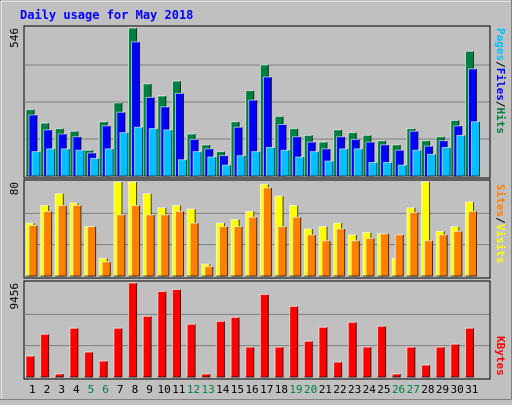 Image resolution: width=512 pixels, height=405 pixels. What do you see at coordinates (500, 44) in the screenshot?
I see `label-pages: Pages` at bounding box center [500, 44].